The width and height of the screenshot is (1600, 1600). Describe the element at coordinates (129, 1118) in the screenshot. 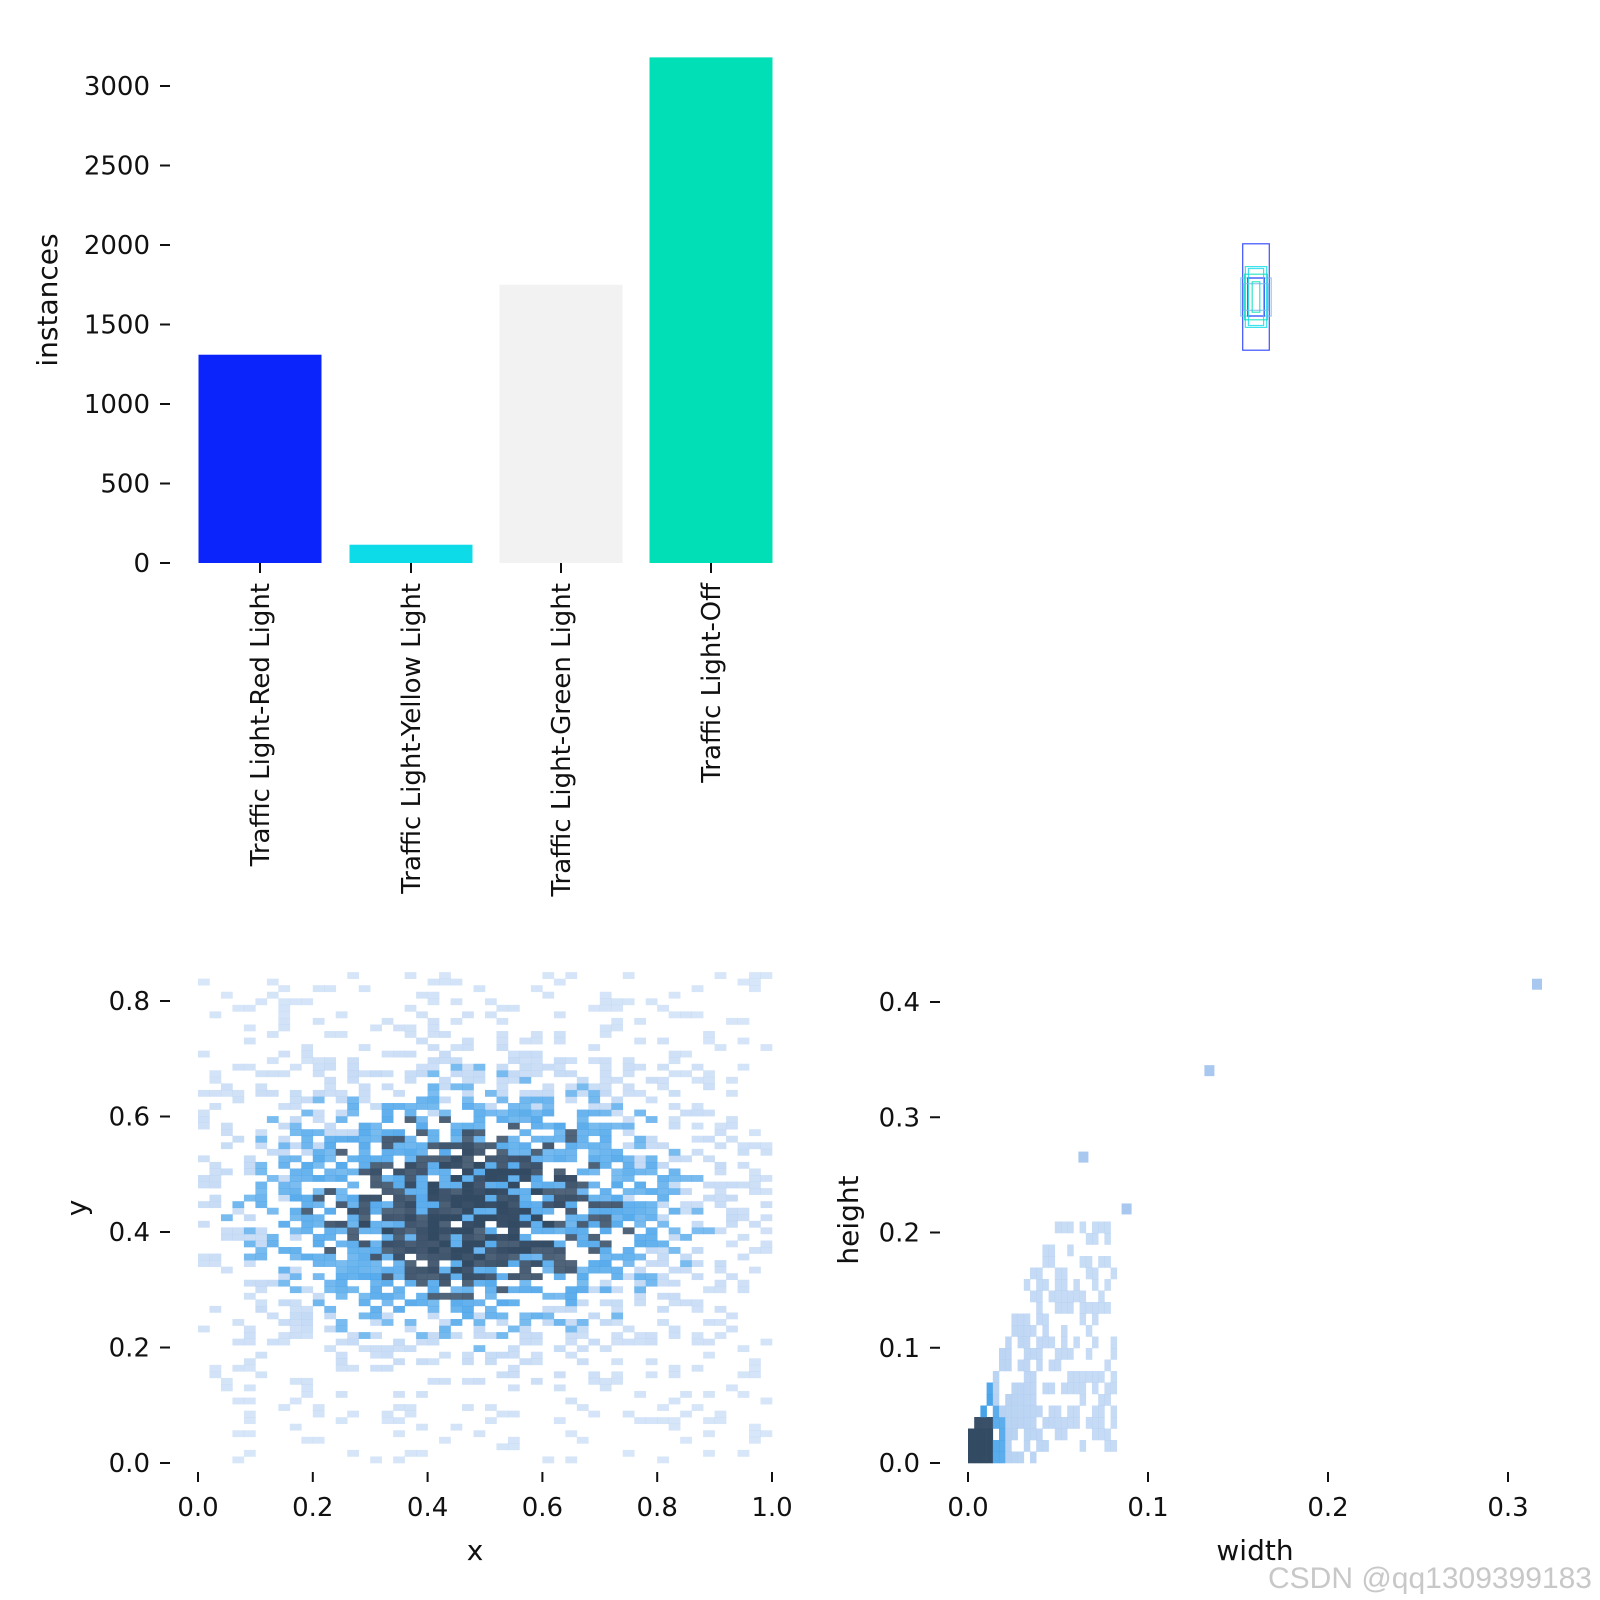

I see `xy-y-tick-label: 0.6` at that location.